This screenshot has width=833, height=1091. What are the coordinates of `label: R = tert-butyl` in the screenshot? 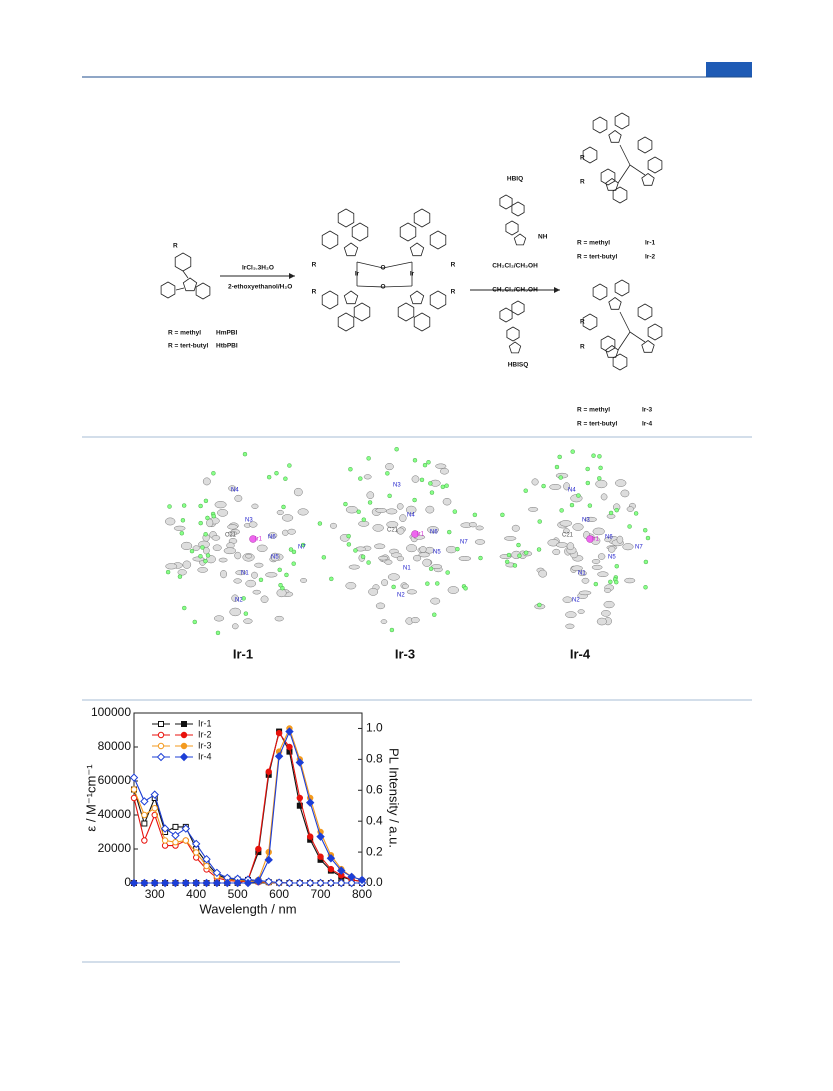 It's located at (597, 424).